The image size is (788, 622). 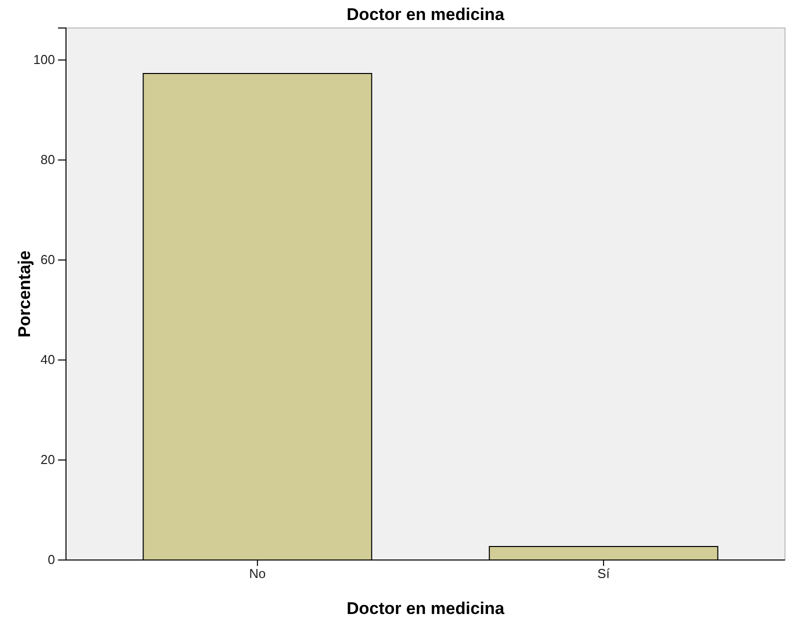 I want to click on y-tick-label: 100, so click(x=44, y=60).